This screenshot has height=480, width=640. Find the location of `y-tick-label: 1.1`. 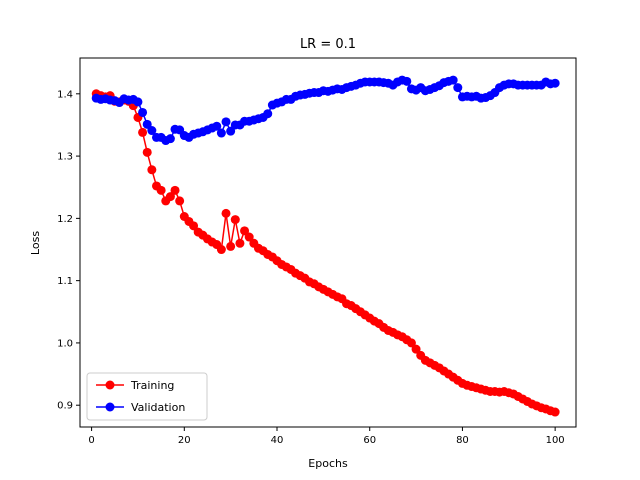

y-tick-label: 1.1 is located at coordinates (65, 281).